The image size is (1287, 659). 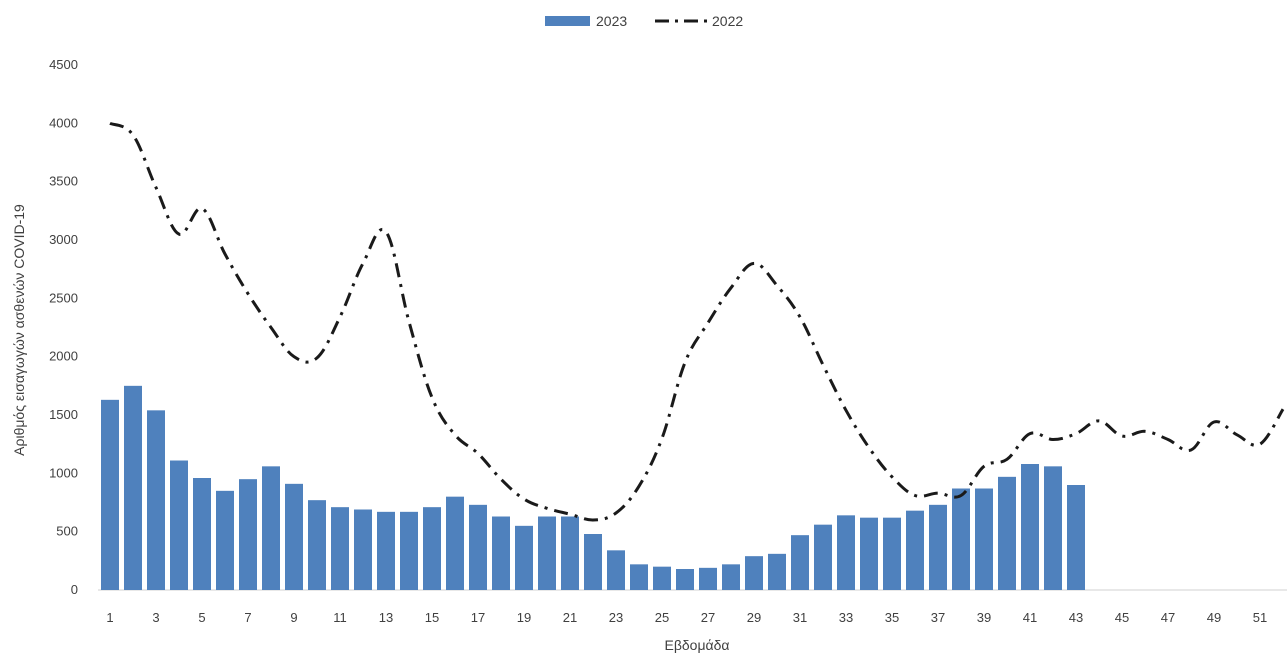 What do you see at coordinates (754, 617) in the screenshot?
I see `x-tick-label: 29` at bounding box center [754, 617].